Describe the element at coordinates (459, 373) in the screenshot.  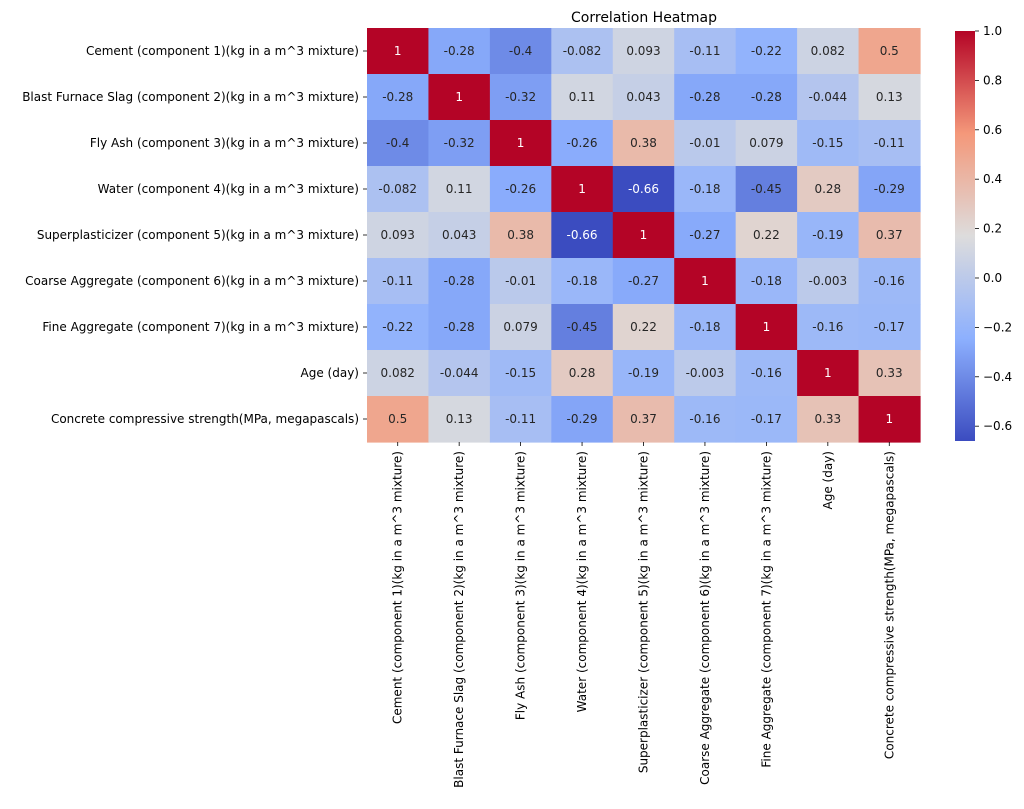
I see `heatmap-cell-value: -0.044` at that location.